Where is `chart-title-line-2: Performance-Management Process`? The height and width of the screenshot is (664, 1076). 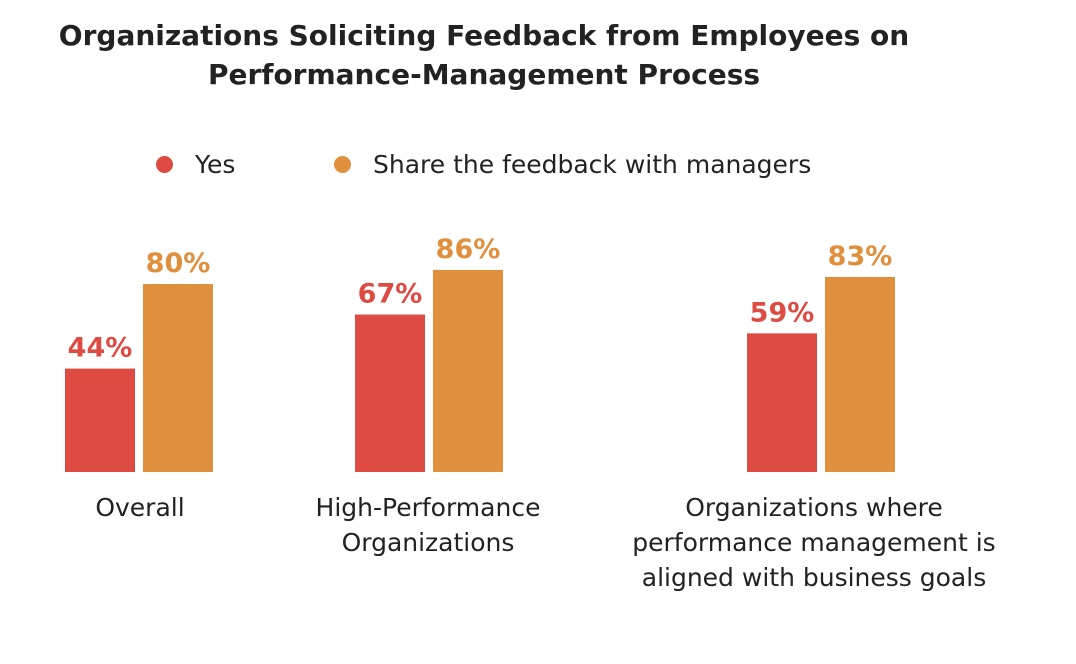
chart-title-line-2: Performance-Management Process is located at coordinates (484, 74).